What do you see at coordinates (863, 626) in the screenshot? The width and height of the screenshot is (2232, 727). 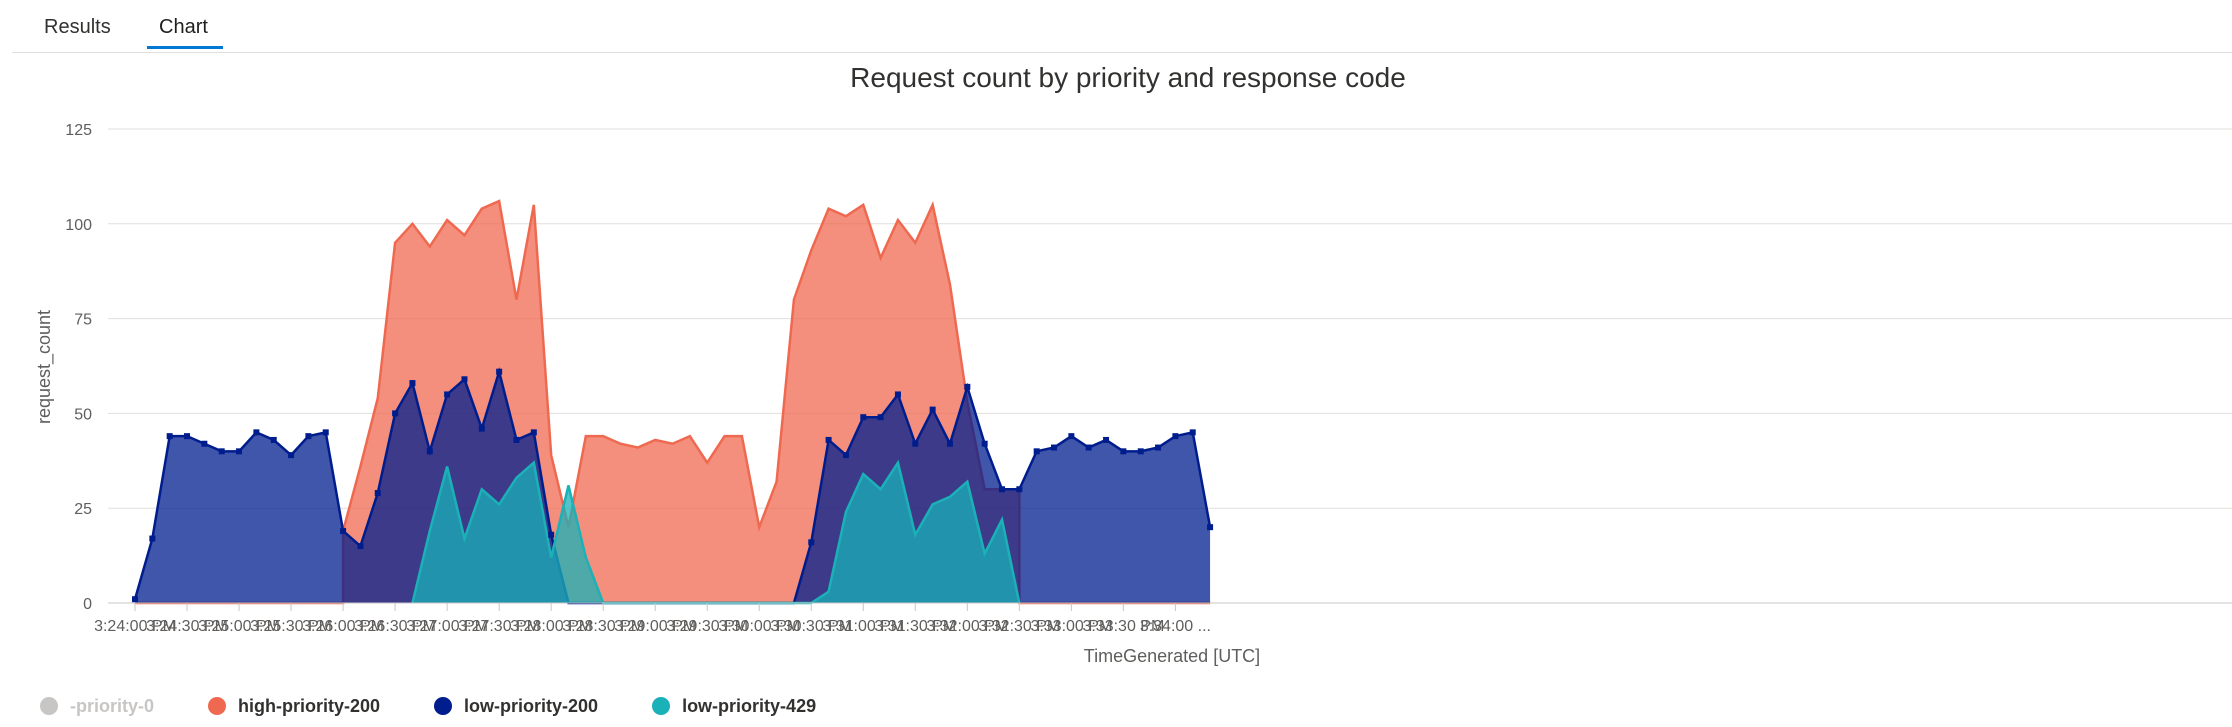 I see `x-tick-label: 3:31:00 PM` at bounding box center [863, 626].